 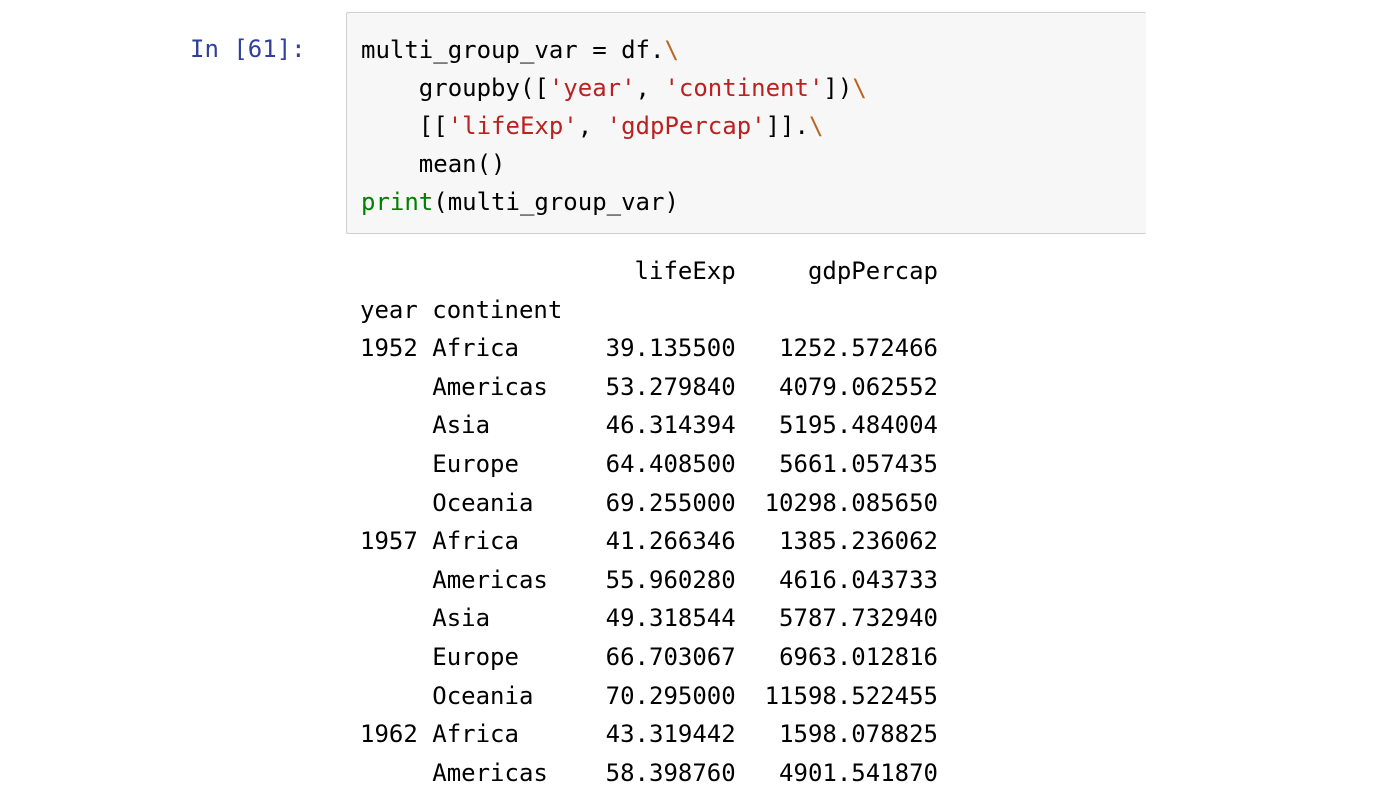 I want to click on input-prompt: In [61]:, so click(x=248, y=49).